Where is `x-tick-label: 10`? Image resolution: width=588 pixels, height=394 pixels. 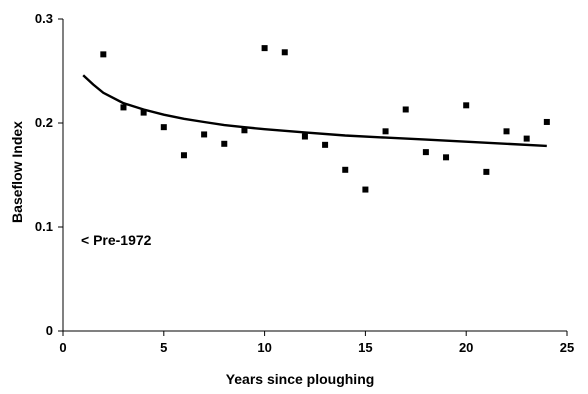
x-tick-label: 10 is located at coordinates (264, 347).